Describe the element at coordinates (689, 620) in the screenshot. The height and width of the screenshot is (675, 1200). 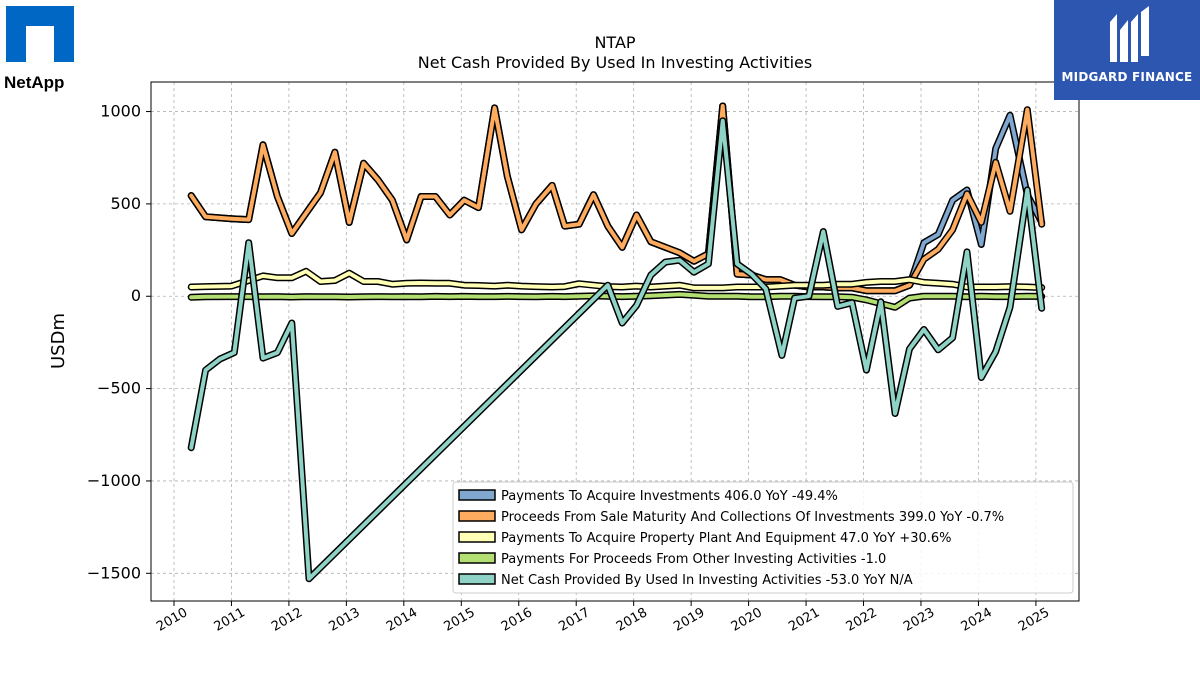
I see `x-tick-label: 2019` at that location.